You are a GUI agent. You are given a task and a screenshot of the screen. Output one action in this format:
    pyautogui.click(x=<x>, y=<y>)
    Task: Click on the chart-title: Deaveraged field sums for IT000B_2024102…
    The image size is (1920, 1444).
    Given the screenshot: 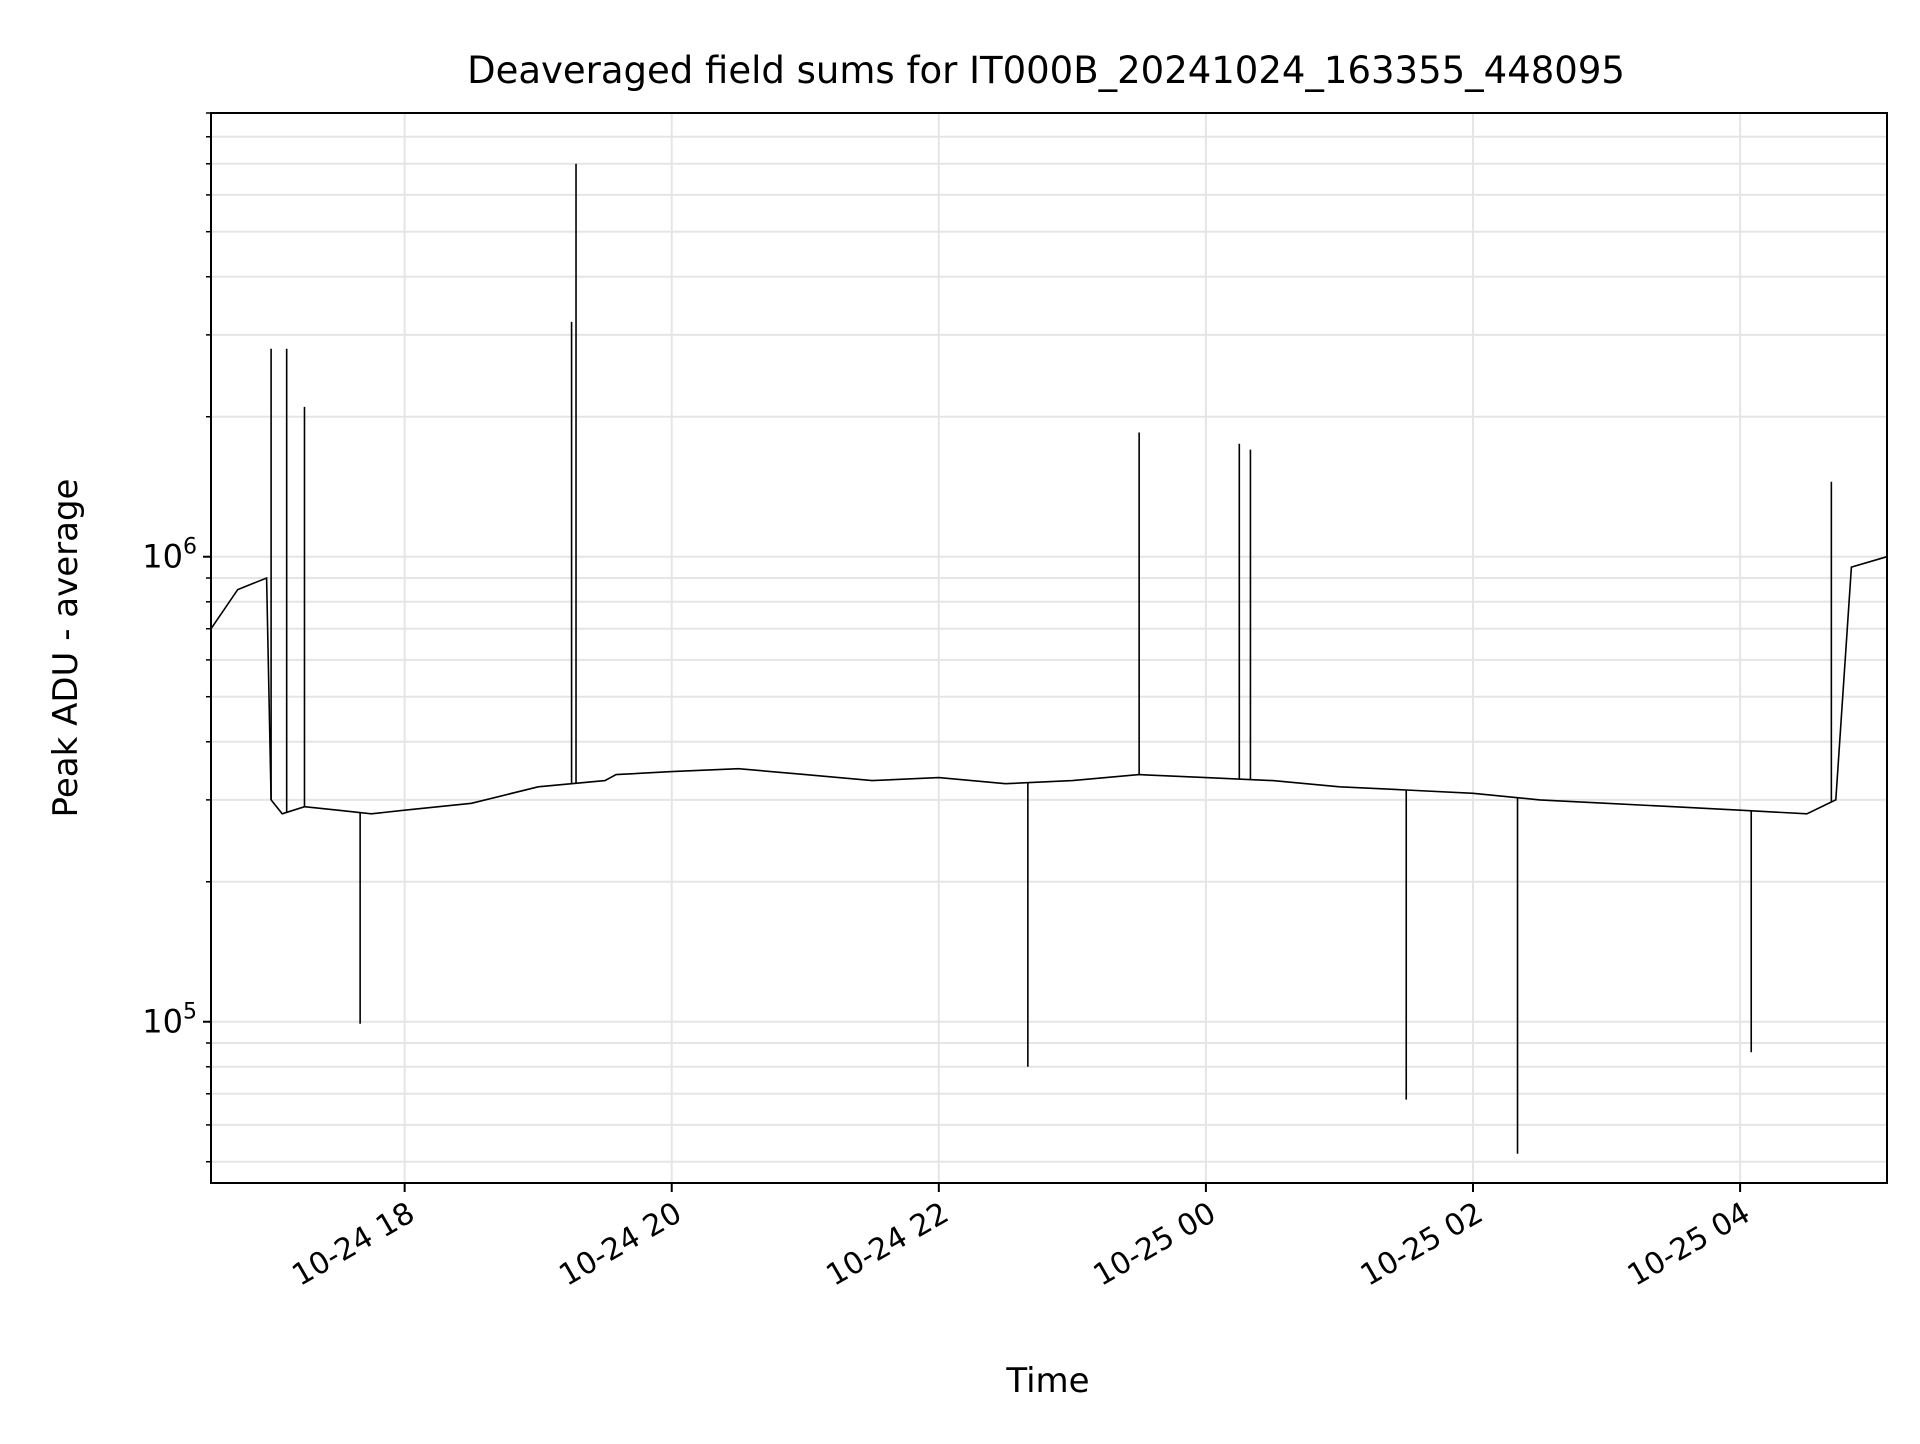 What is the action you would take?
    pyautogui.click(x=1046, y=70)
    